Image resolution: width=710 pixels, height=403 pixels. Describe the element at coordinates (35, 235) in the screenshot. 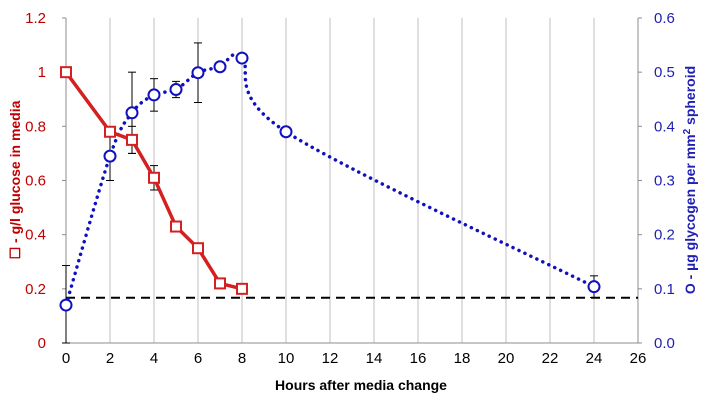

I see `y-tick-label-left-0.4: 0.4` at that location.